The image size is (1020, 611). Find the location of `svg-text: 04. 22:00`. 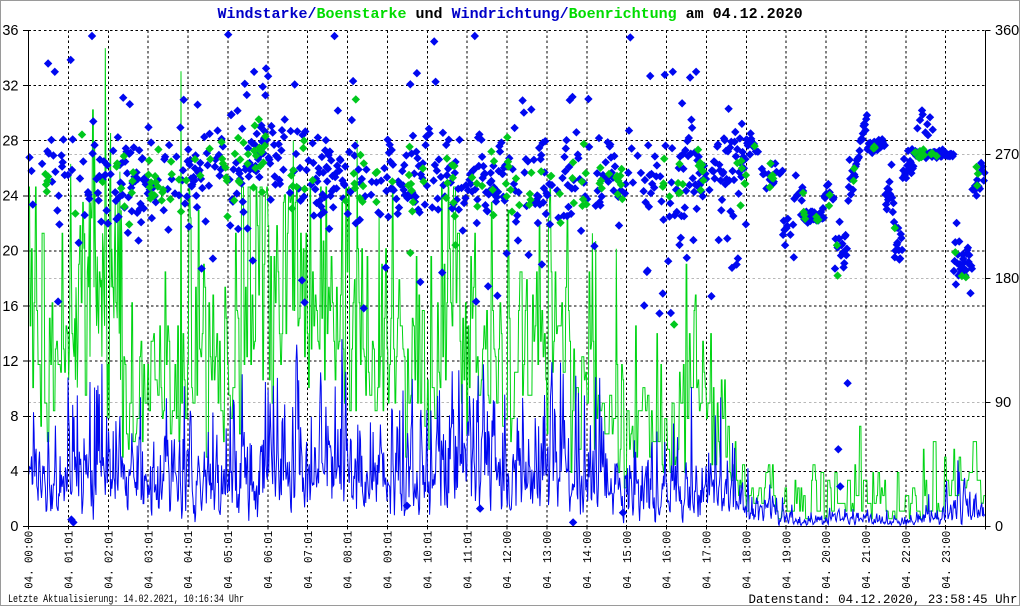

svg-text: 04. 22:00 is located at coordinates (907, 560).